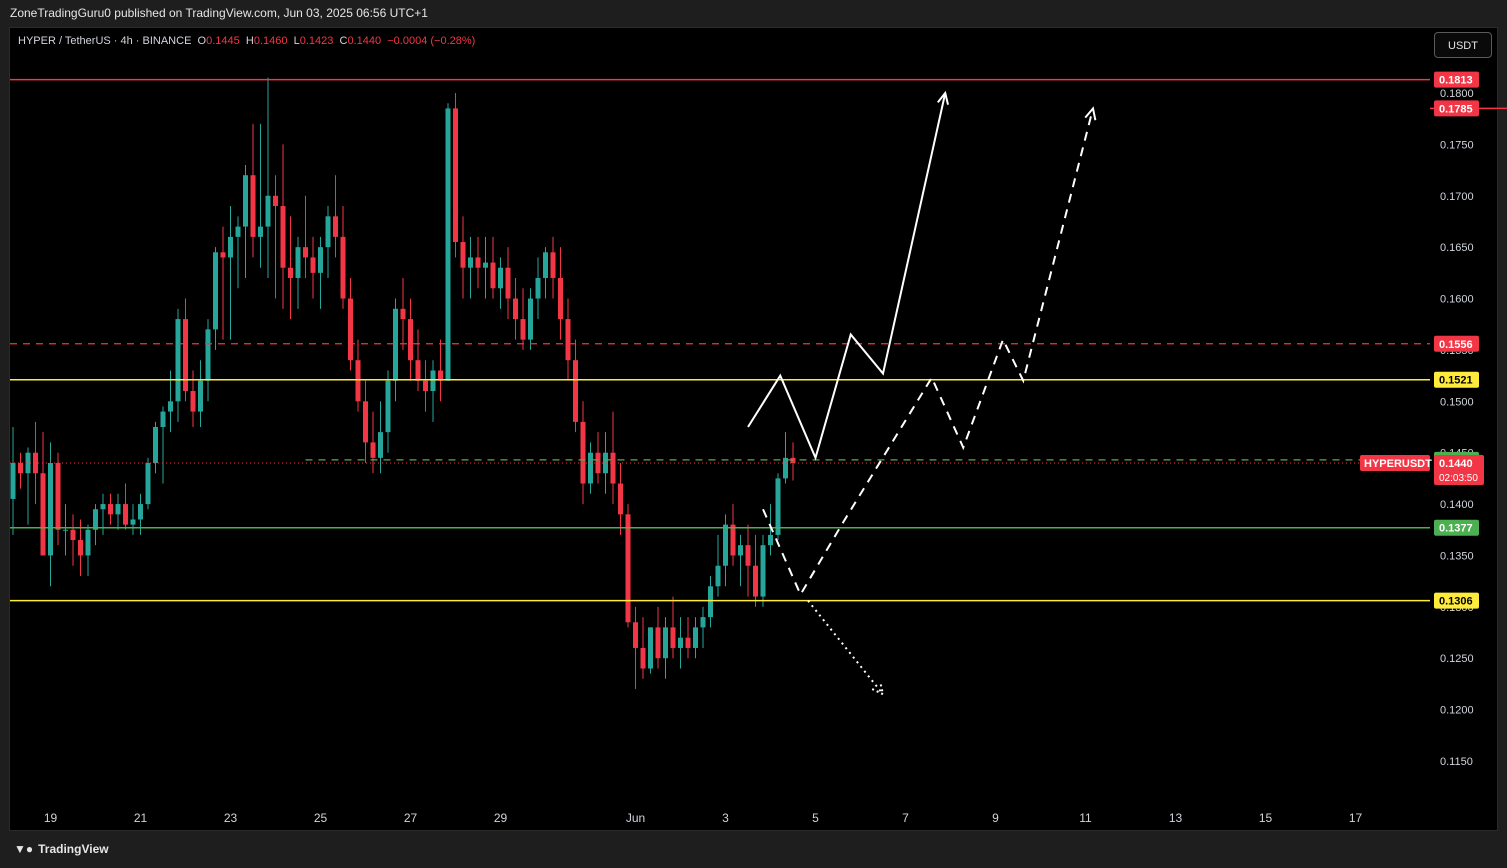 Image resolution: width=1507 pixels, height=868 pixels. I want to click on current-price-tag, so click(1459, 469).